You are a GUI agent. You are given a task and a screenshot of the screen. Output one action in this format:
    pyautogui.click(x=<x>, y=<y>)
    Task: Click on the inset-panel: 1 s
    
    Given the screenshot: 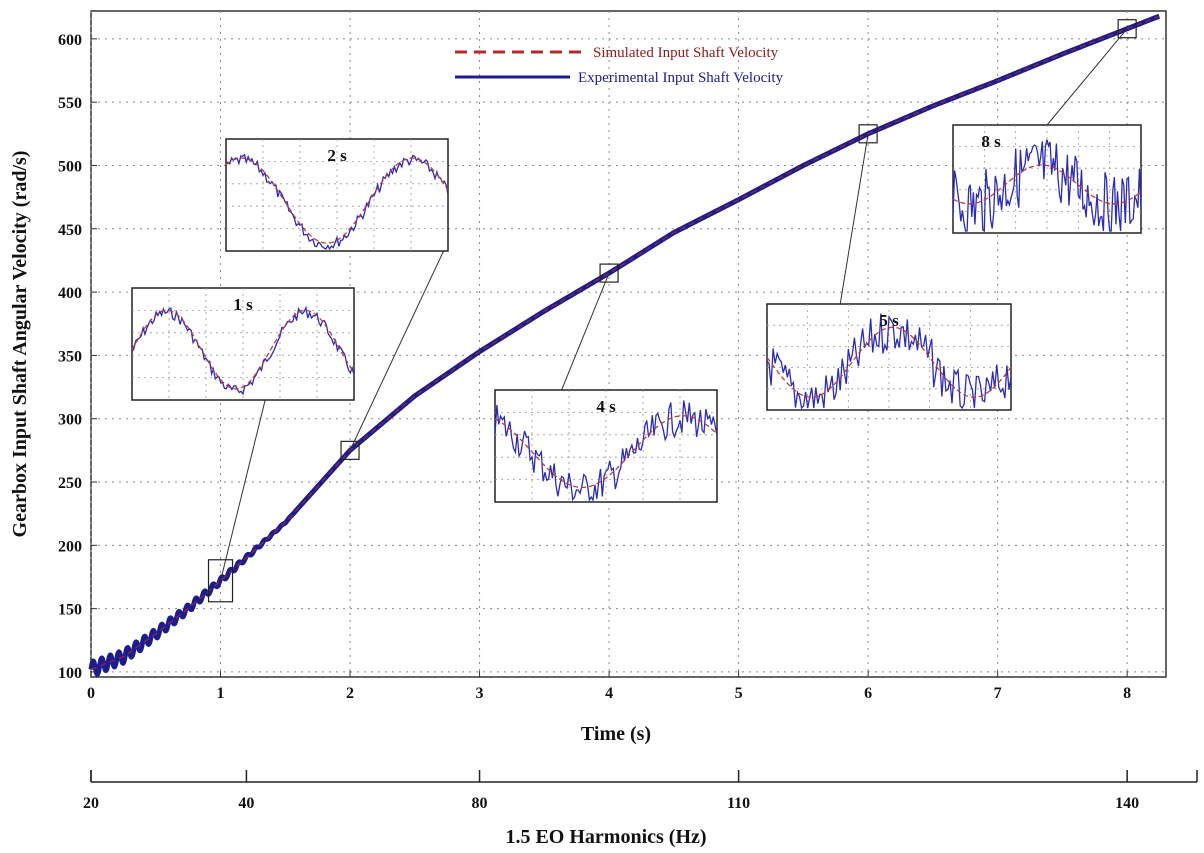 What is the action you would take?
    pyautogui.click(x=243, y=344)
    